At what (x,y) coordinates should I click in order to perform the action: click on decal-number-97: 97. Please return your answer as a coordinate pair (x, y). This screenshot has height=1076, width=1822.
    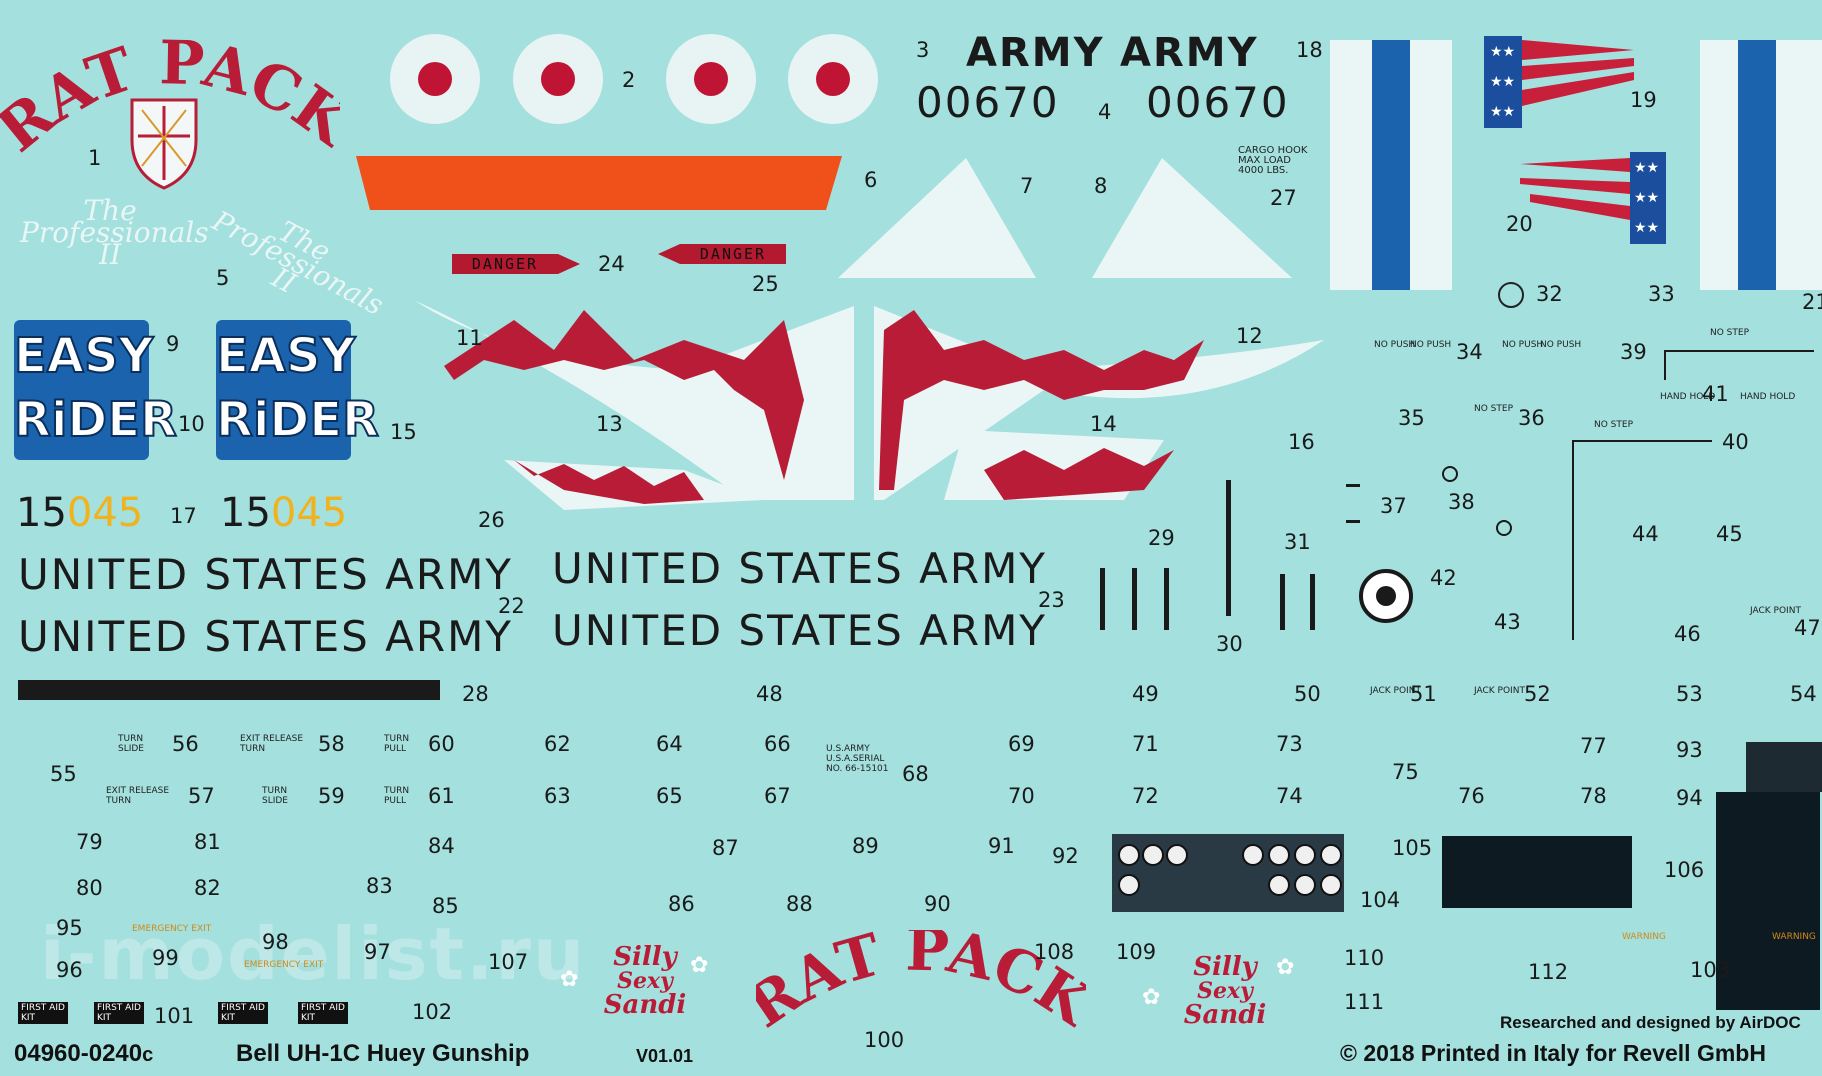
    Looking at the image, I should click on (377, 952).